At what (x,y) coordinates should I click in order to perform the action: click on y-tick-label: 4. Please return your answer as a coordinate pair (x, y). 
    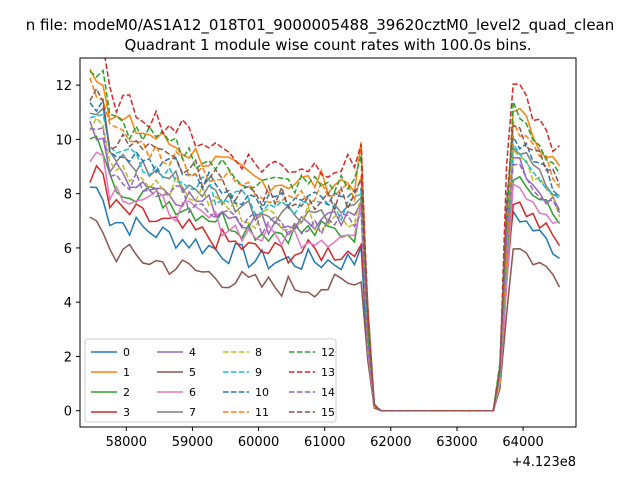
    Looking at the image, I should click on (68, 303).